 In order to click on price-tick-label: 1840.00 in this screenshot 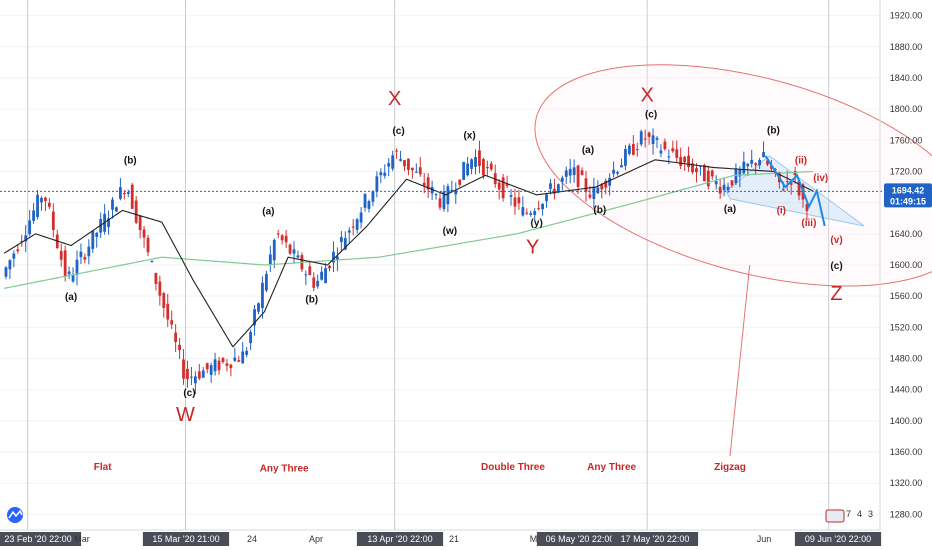, I will do `click(906, 78)`.